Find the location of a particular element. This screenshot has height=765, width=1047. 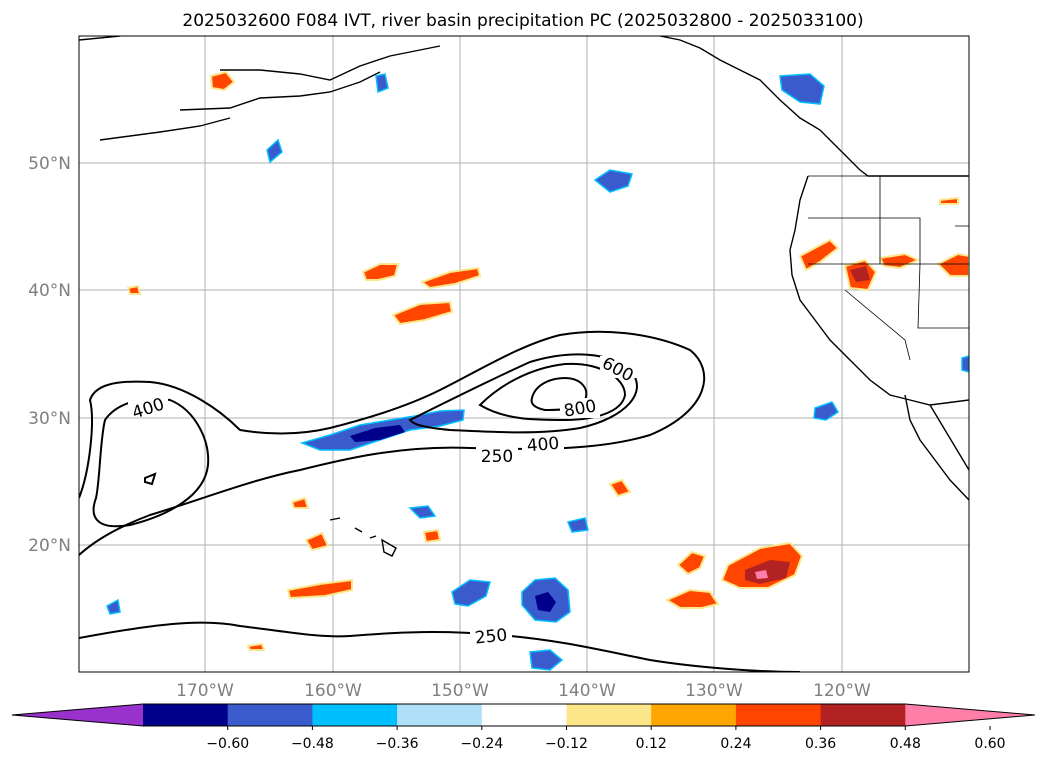

ivt-contour-400-center is located at coordinates (523, 393).